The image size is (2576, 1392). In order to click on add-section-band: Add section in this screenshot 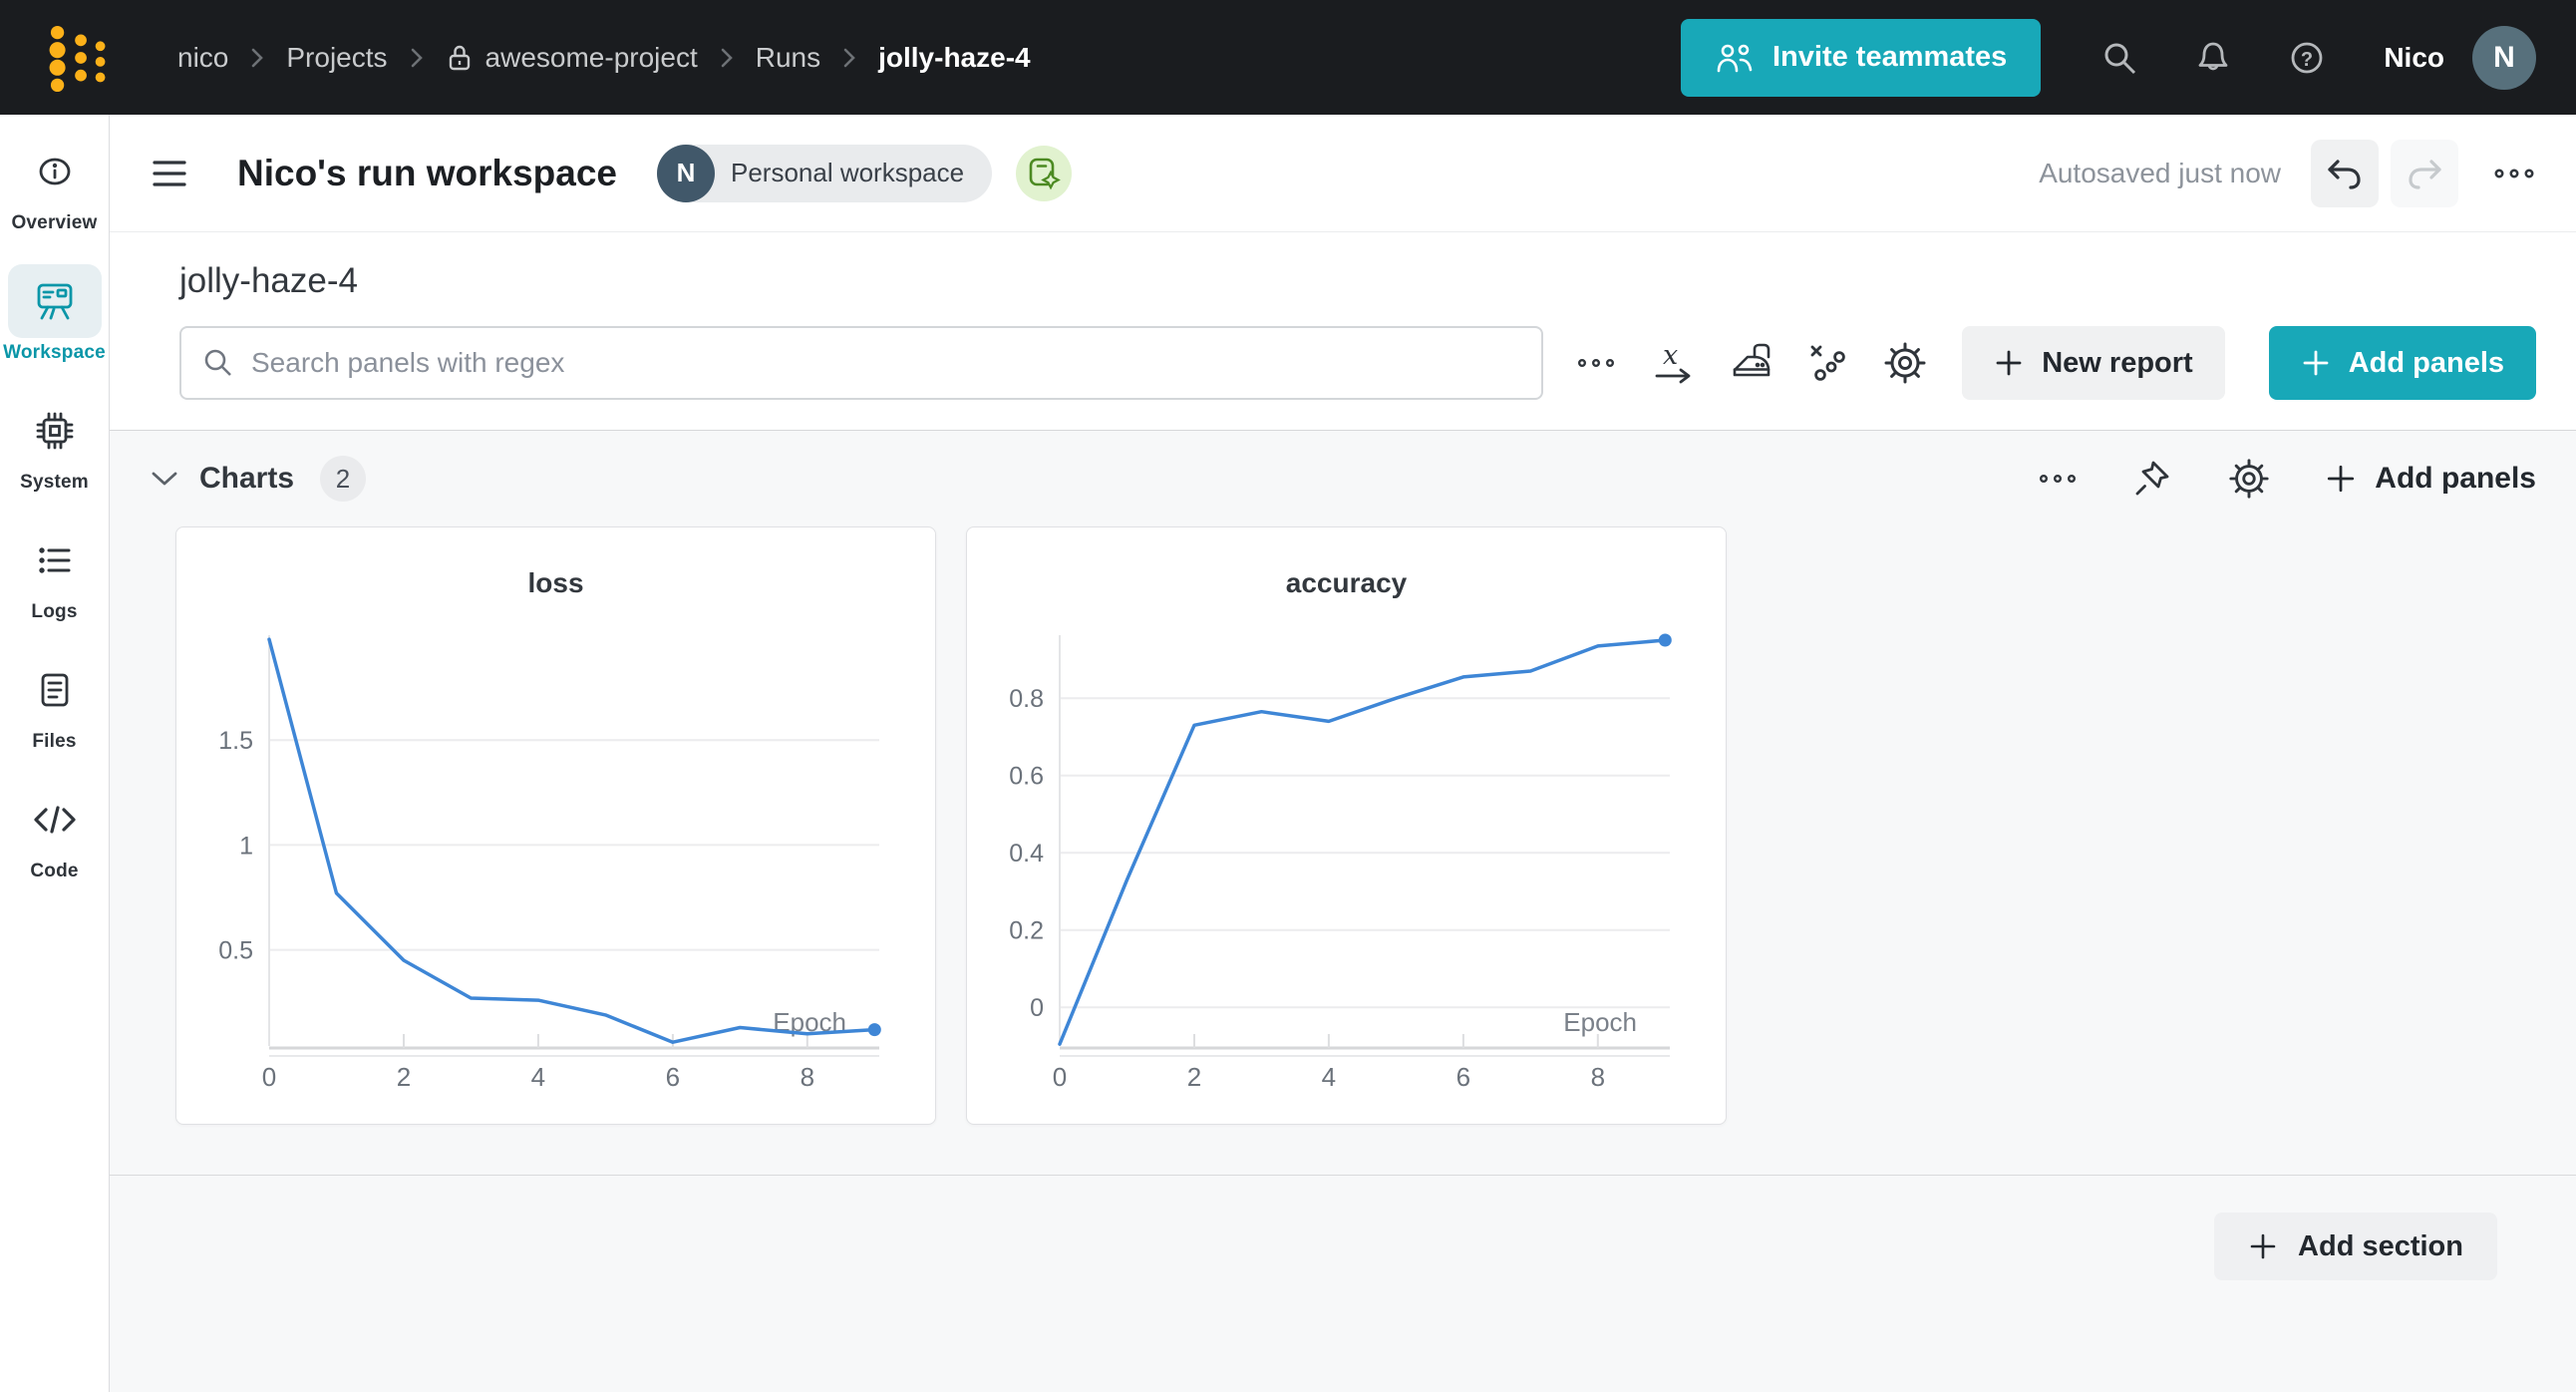, I will do `click(1343, 1283)`.